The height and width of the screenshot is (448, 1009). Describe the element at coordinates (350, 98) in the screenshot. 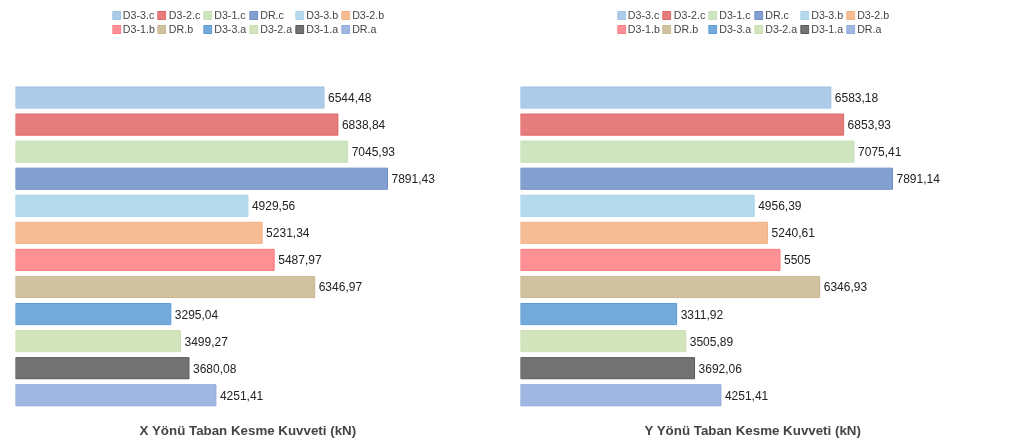

I see `data-label: 6544,48` at that location.